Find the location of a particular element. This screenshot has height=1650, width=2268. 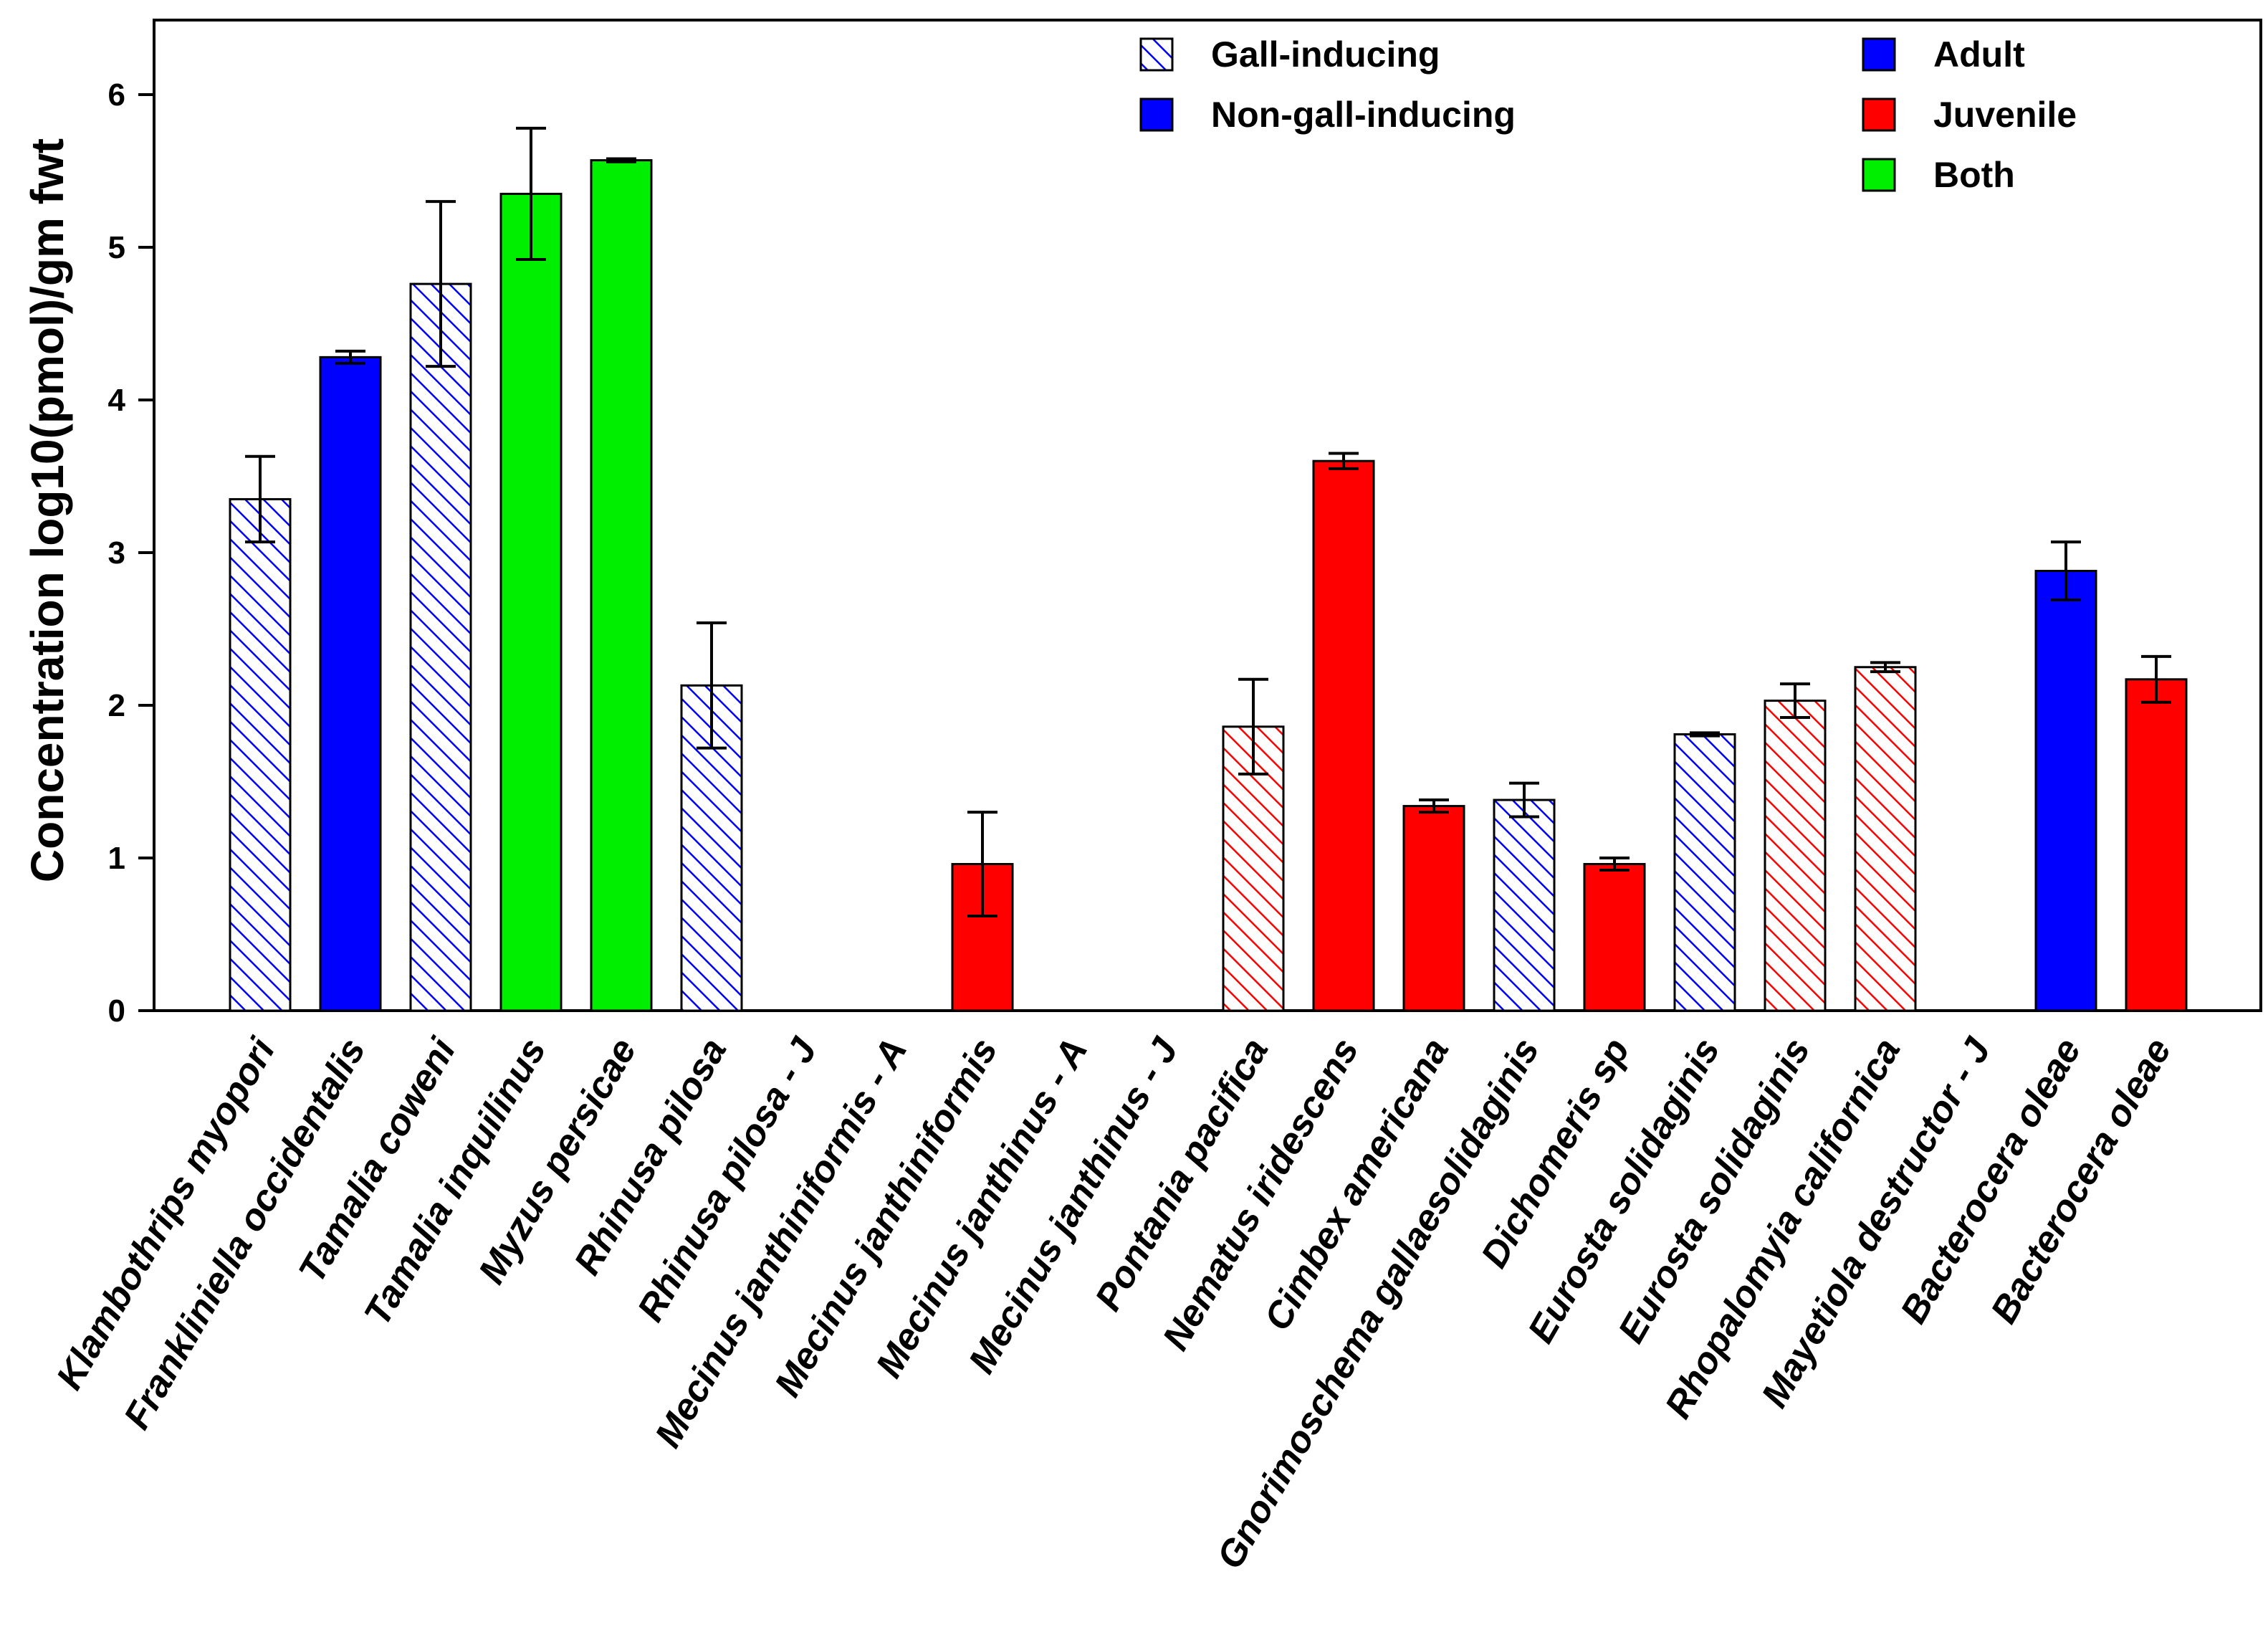

legend-label: Gall-inducing is located at coordinates (1325, 55).